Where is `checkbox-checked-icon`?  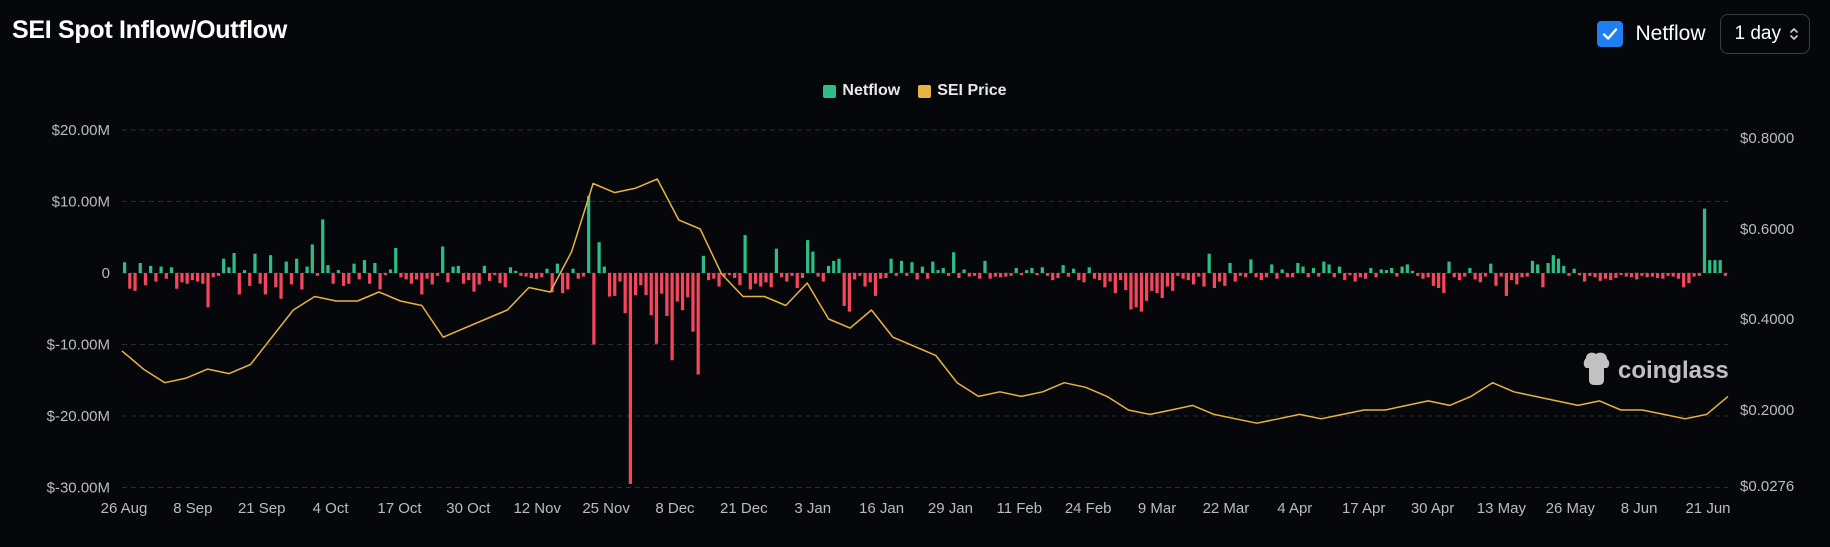 checkbox-checked-icon is located at coordinates (1610, 34).